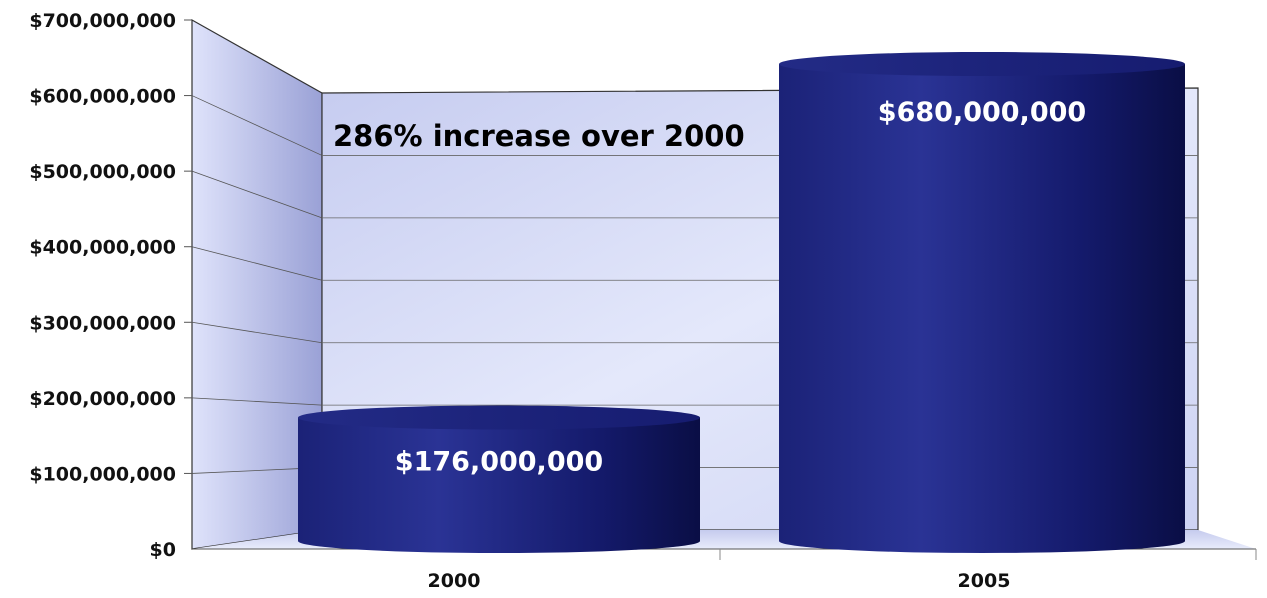  Describe the element at coordinates (163, 550) in the screenshot. I see `y-tick-label: $0` at that location.